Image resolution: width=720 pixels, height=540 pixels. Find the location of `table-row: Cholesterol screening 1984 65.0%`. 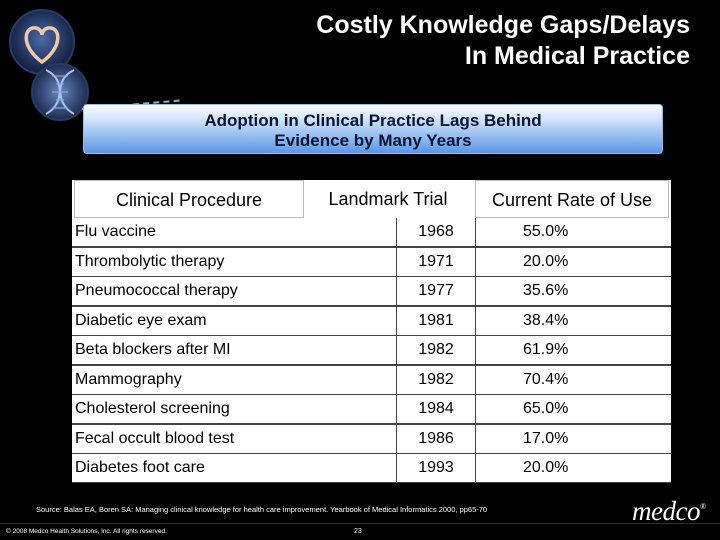

table-row: Cholesterol screening 1984 65.0% is located at coordinates (371, 410).